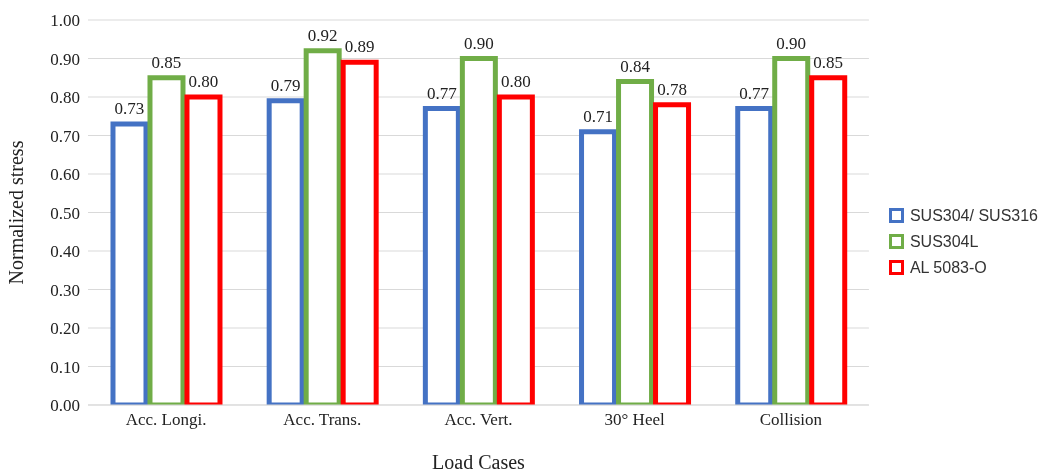  Describe the element at coordinates (322, 420) in the screenshot. I see `x-tick-label: Acc. Trans.` at that location.